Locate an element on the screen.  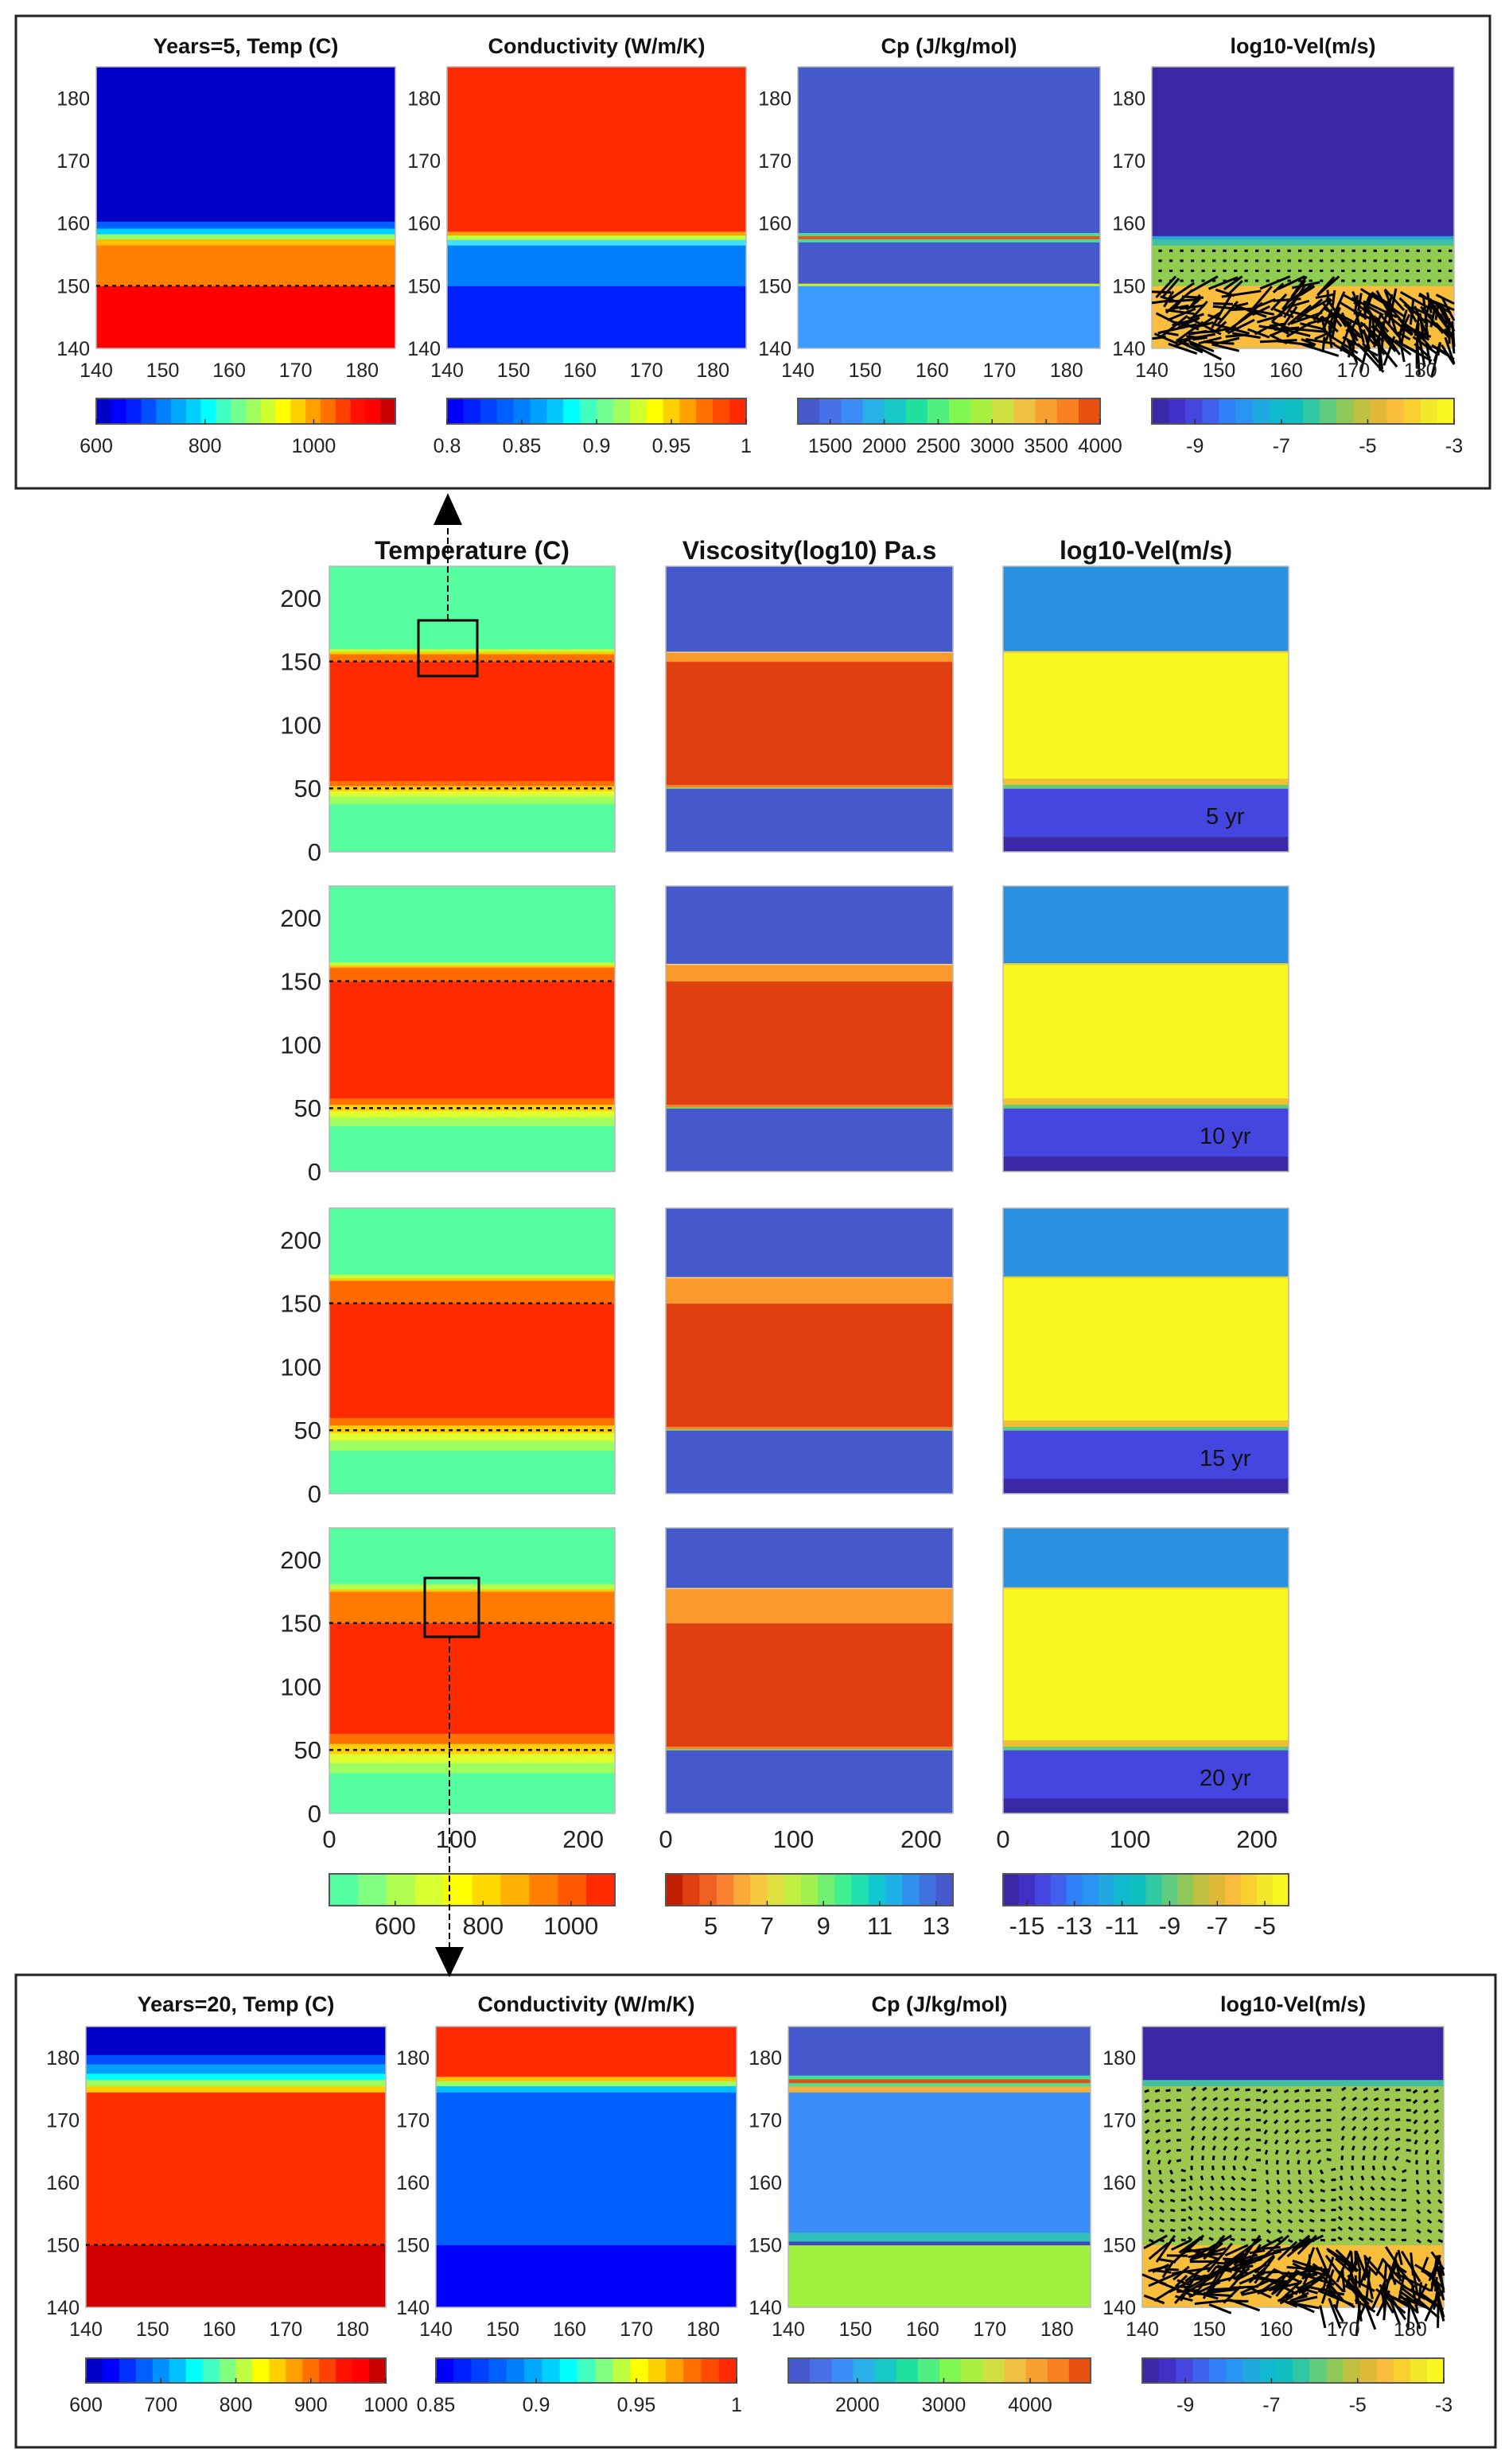
colorbar: 5 7 9 11 13 is located at coordinates (809, 1906).